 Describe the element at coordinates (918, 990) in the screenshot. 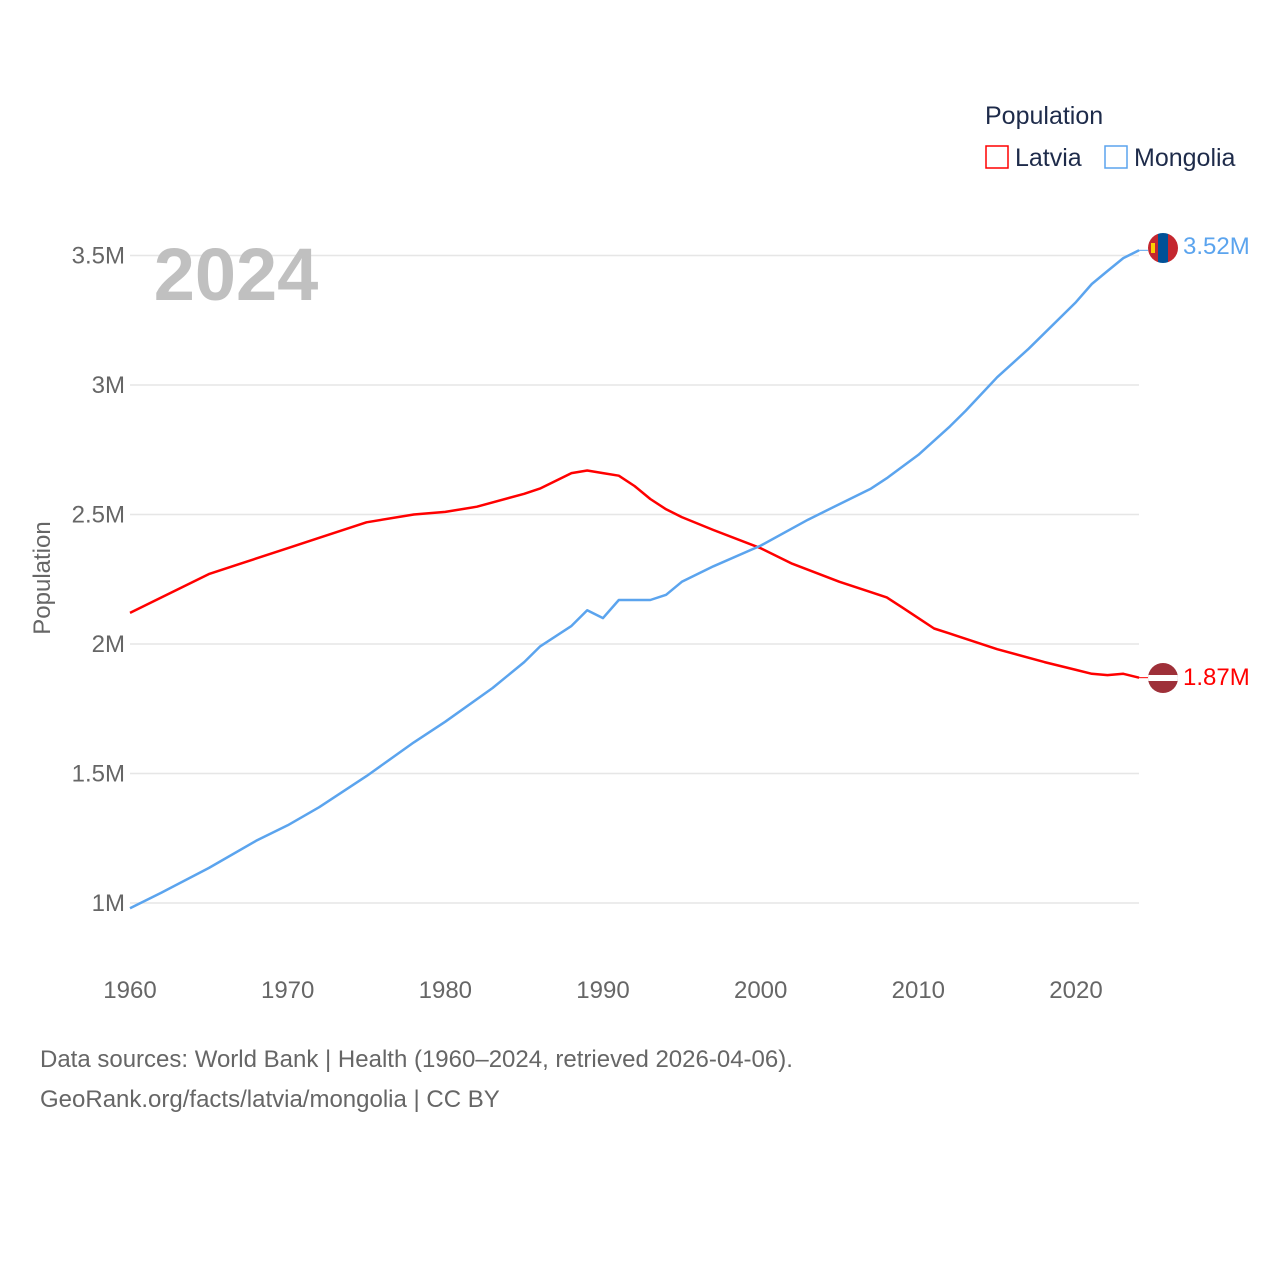

I see `x-tick-label: 2010` at that location.